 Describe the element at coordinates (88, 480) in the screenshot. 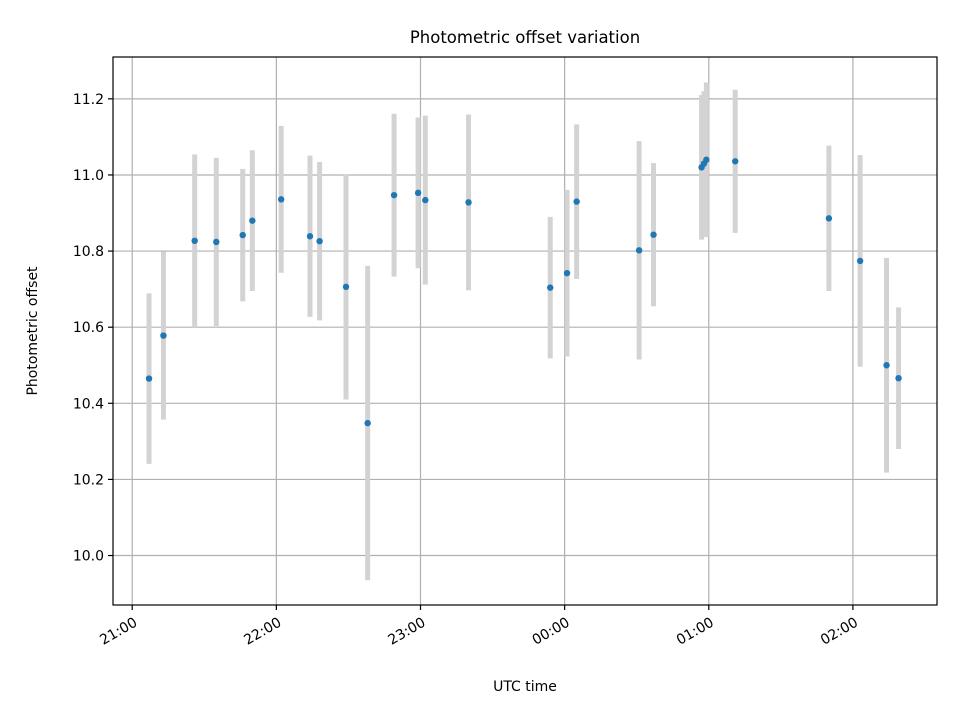

I see `y-tick-label: 10.2` at that location.